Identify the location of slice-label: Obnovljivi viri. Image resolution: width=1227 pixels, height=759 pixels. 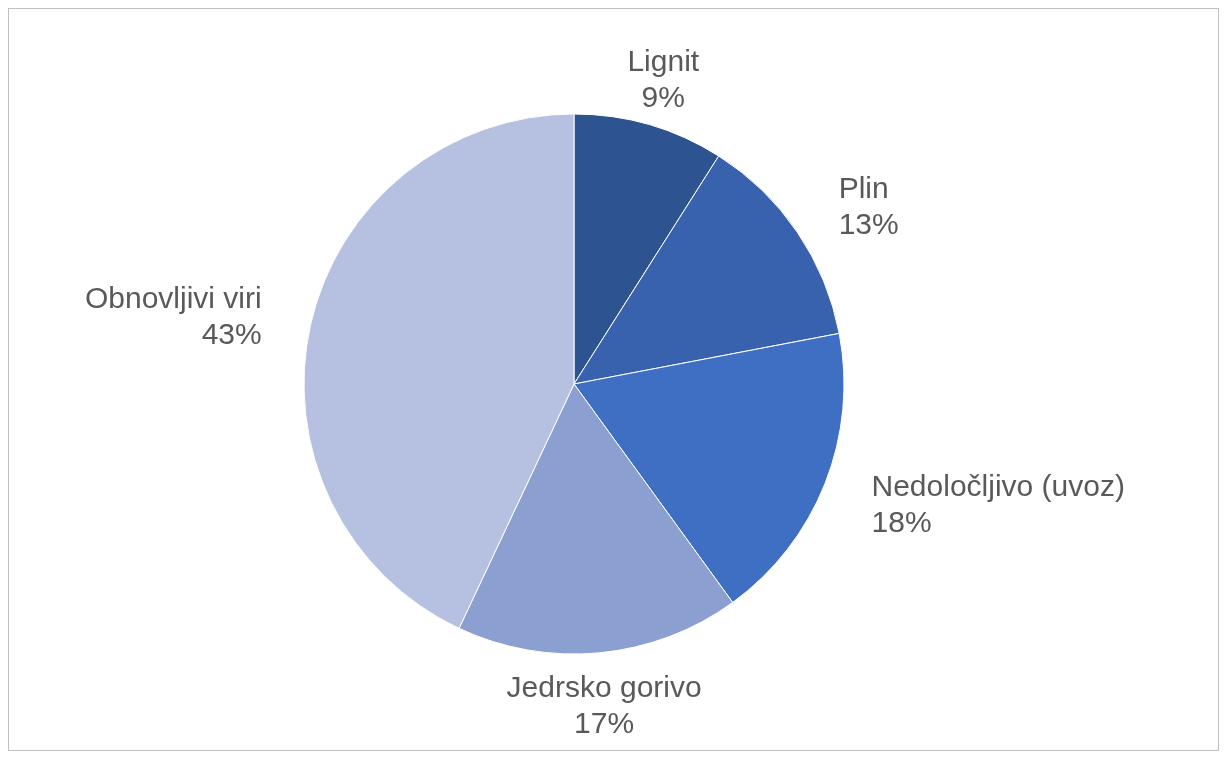
(173, 298).